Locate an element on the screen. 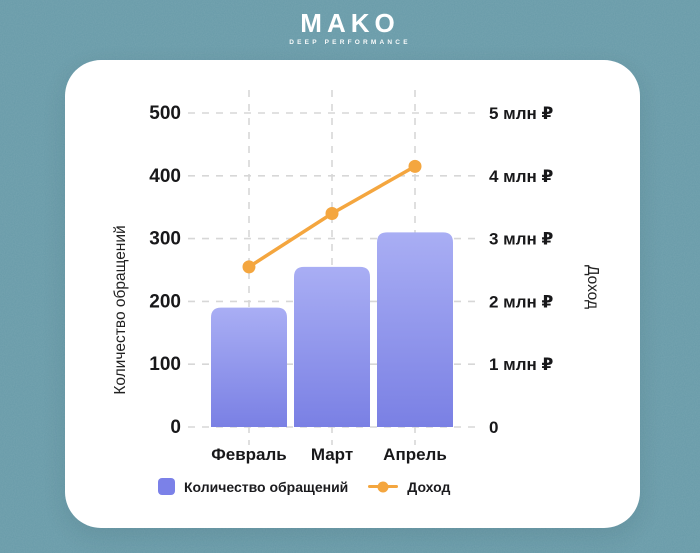  chart-legend: Количество обращений Доход is located at coordinates (304, 486).